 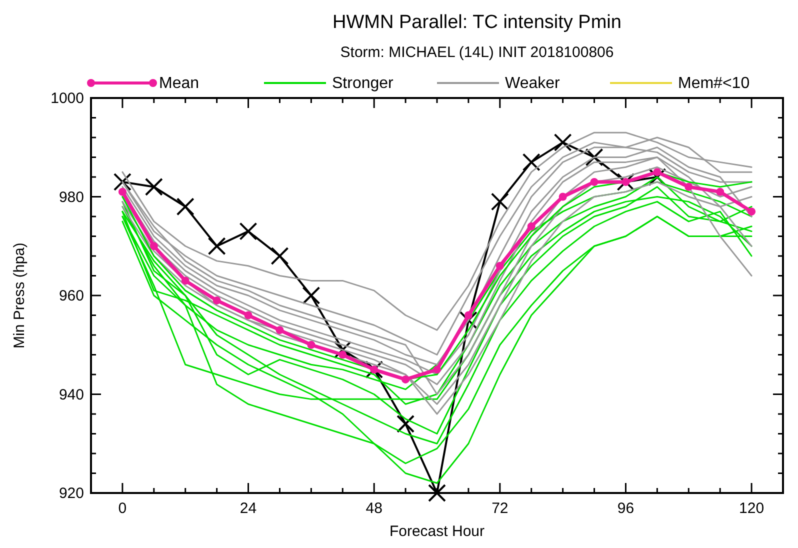 I want to click on y-tick-label: 920, so click(x=71, y=493).